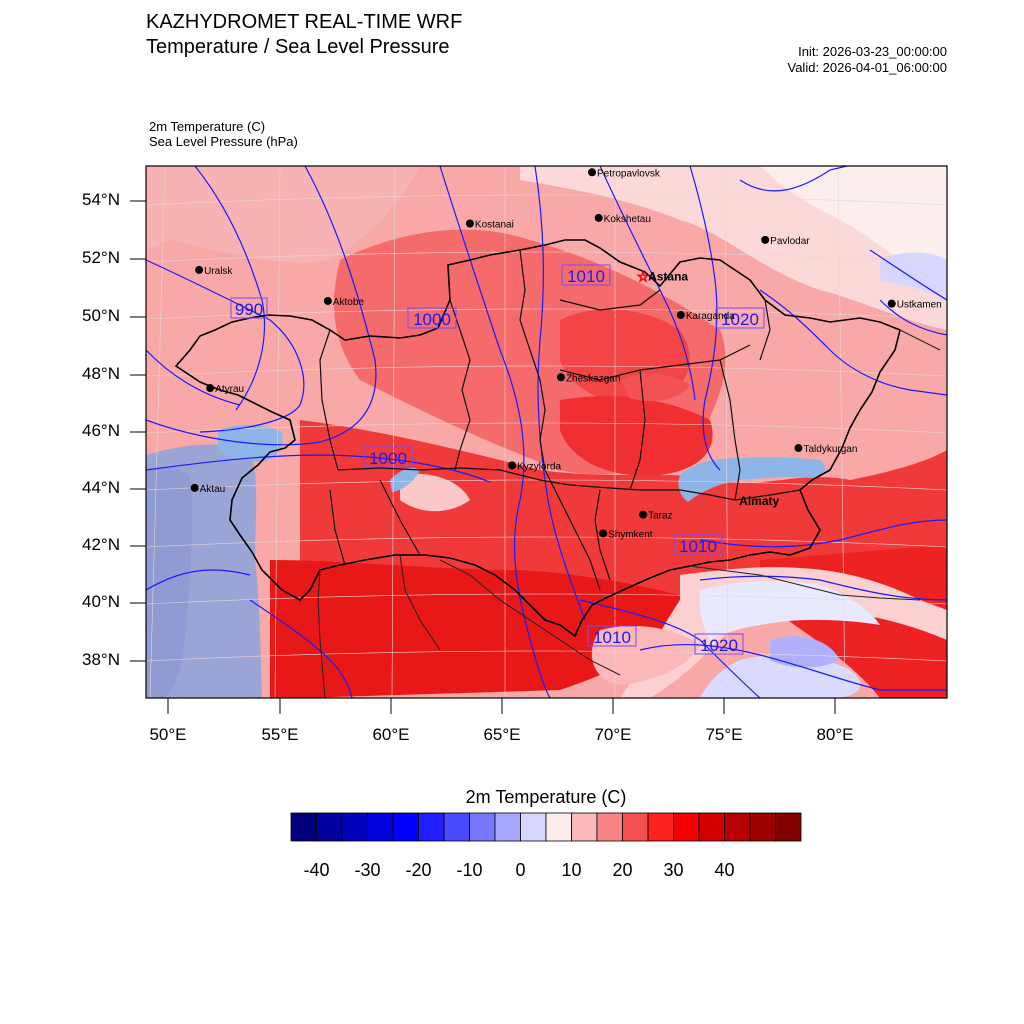 Image resolution: width=1024 pixels, height=1024 pixels. What do you see at coordinates (627, 219) in the screenshot?
I see `city-label: Kokshetau` at bounding box center [627, 219].